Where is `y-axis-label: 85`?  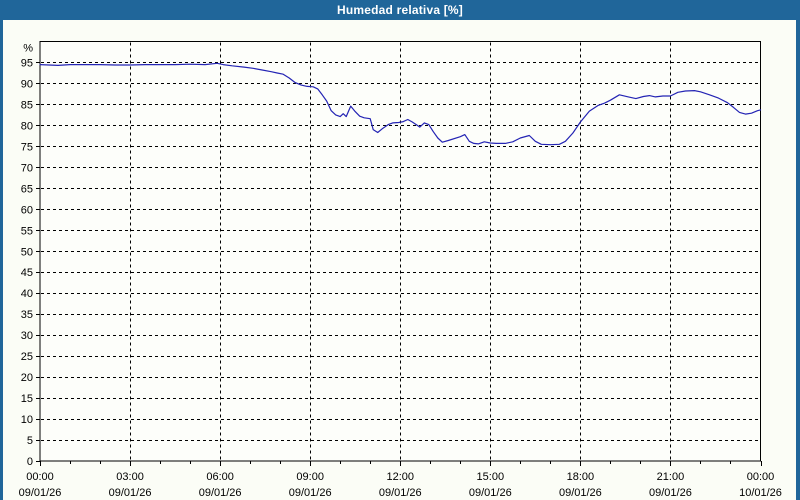
y-axis-label: 85 is located at coordinates (27, 105).